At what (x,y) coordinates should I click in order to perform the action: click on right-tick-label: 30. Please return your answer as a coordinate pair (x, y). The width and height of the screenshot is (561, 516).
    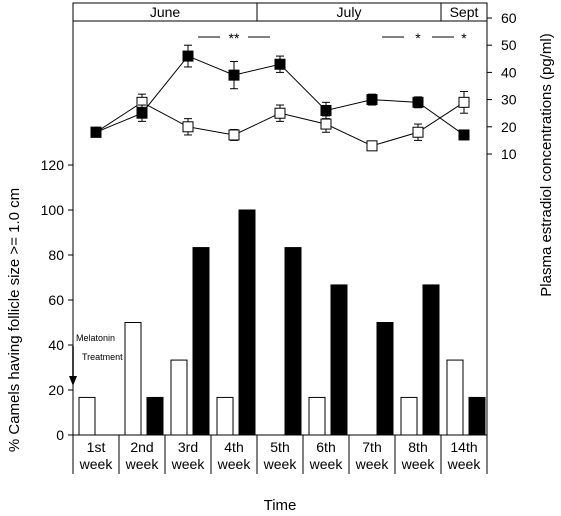
    Looking at the image, I should click on (509, 100).